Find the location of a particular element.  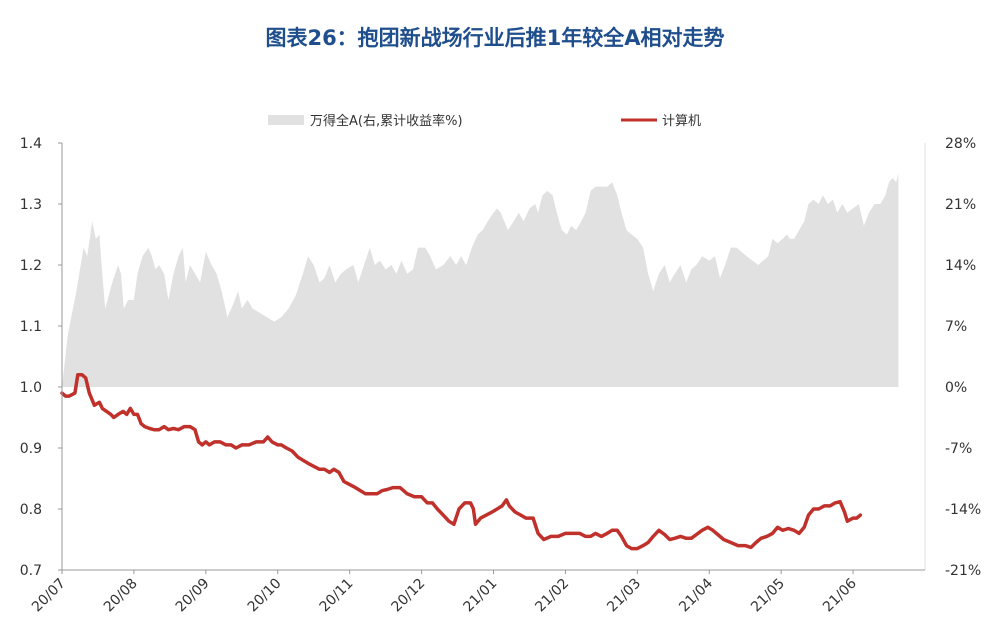

y-left-tick-label: 1.0 is located at coordinates (31, 388).